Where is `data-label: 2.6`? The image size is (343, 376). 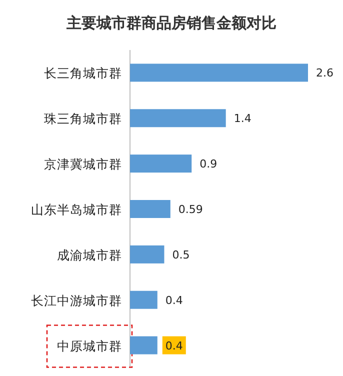
data-label: 2.6 is located at coordinates (325, 73).